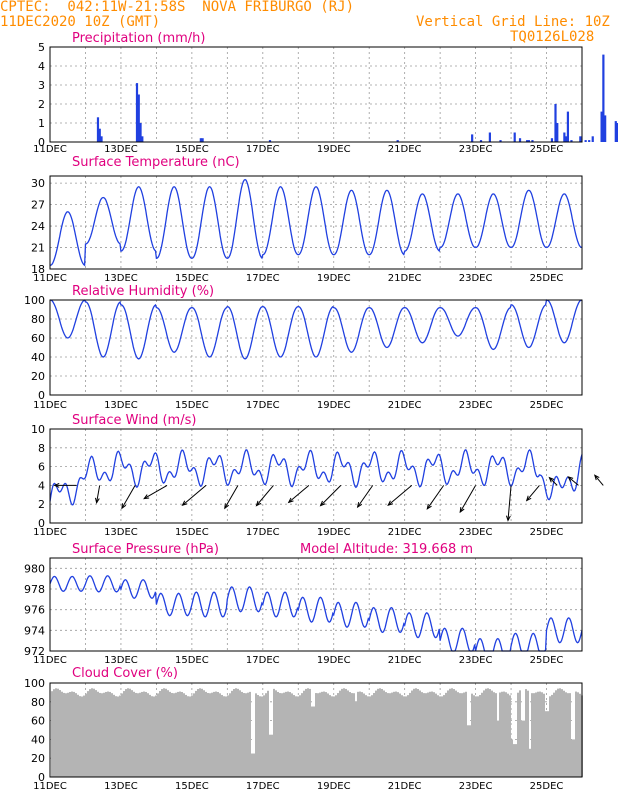  Describe the element at coordinates (38, 183) in the screenshot. I see `y-tick-label: 30` at that location.